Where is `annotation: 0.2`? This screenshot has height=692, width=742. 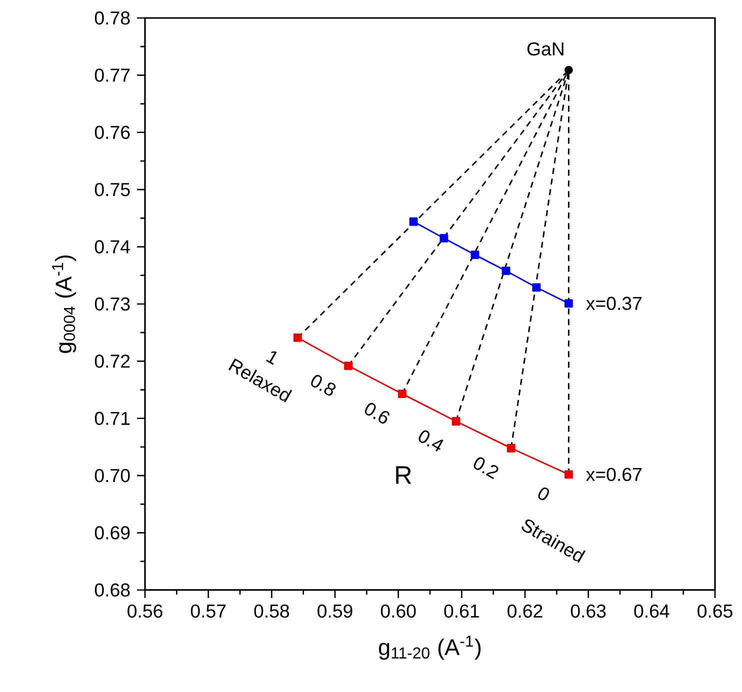 annotation: 0.2 is located at coordinates (486, 468).